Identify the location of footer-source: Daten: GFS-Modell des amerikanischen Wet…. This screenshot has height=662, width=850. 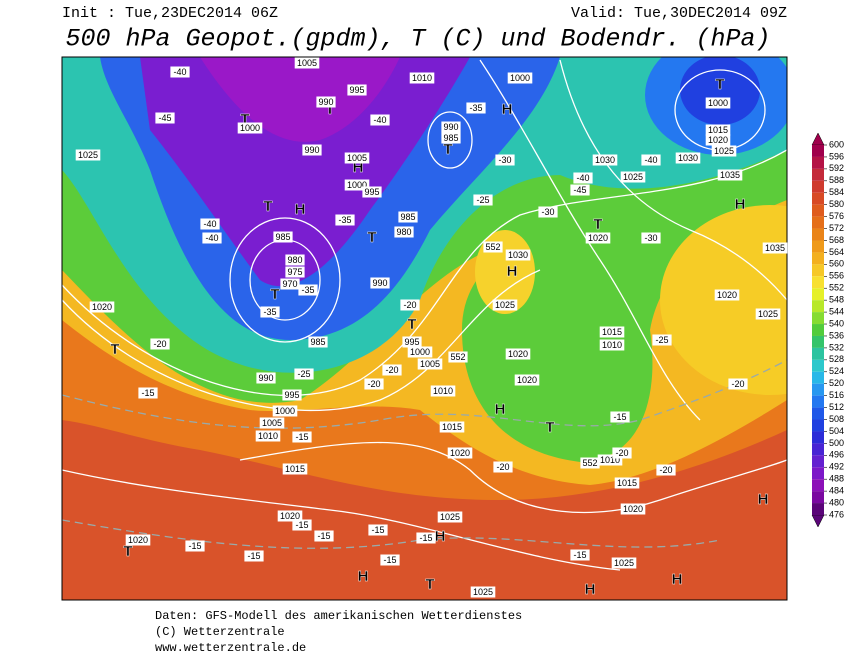
(338, 616).